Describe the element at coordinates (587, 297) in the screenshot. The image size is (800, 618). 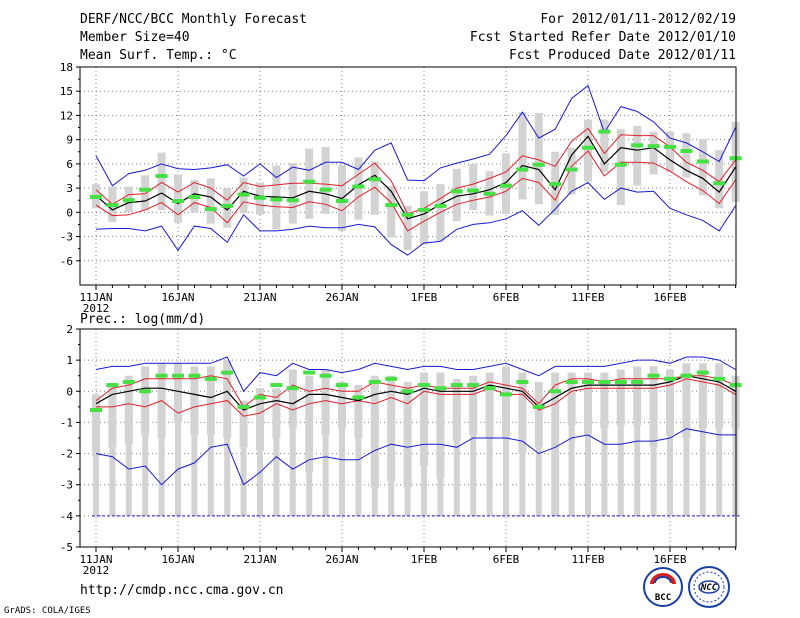
I see `temp-xtick-label: 11FEB` at that location.